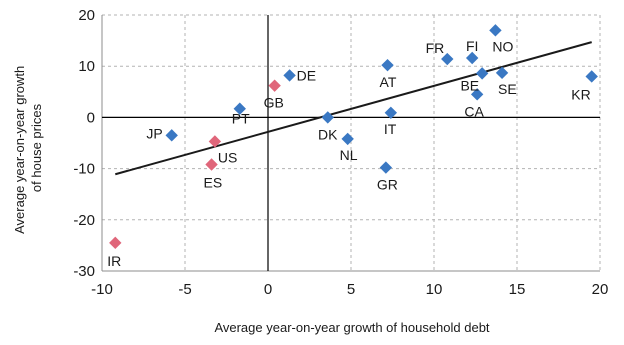 The height and width of the screenshot is (345, 624). What do you see at coordinates (213, 183) in the screenshot?
I see `label-es: ES` at bounding box center [213, 183].